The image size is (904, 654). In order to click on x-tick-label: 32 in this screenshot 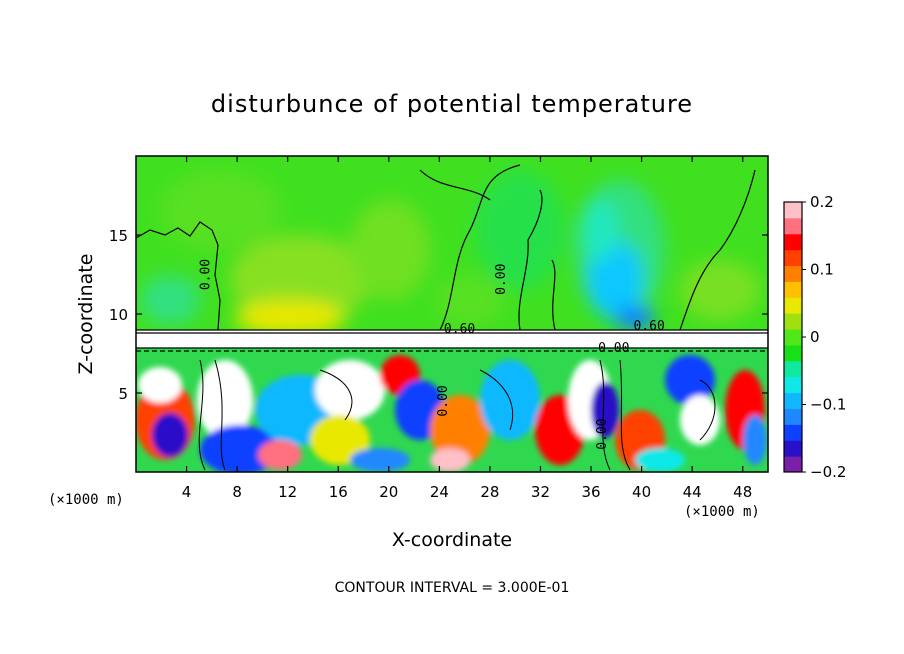, I will do `click(540, 492)`.